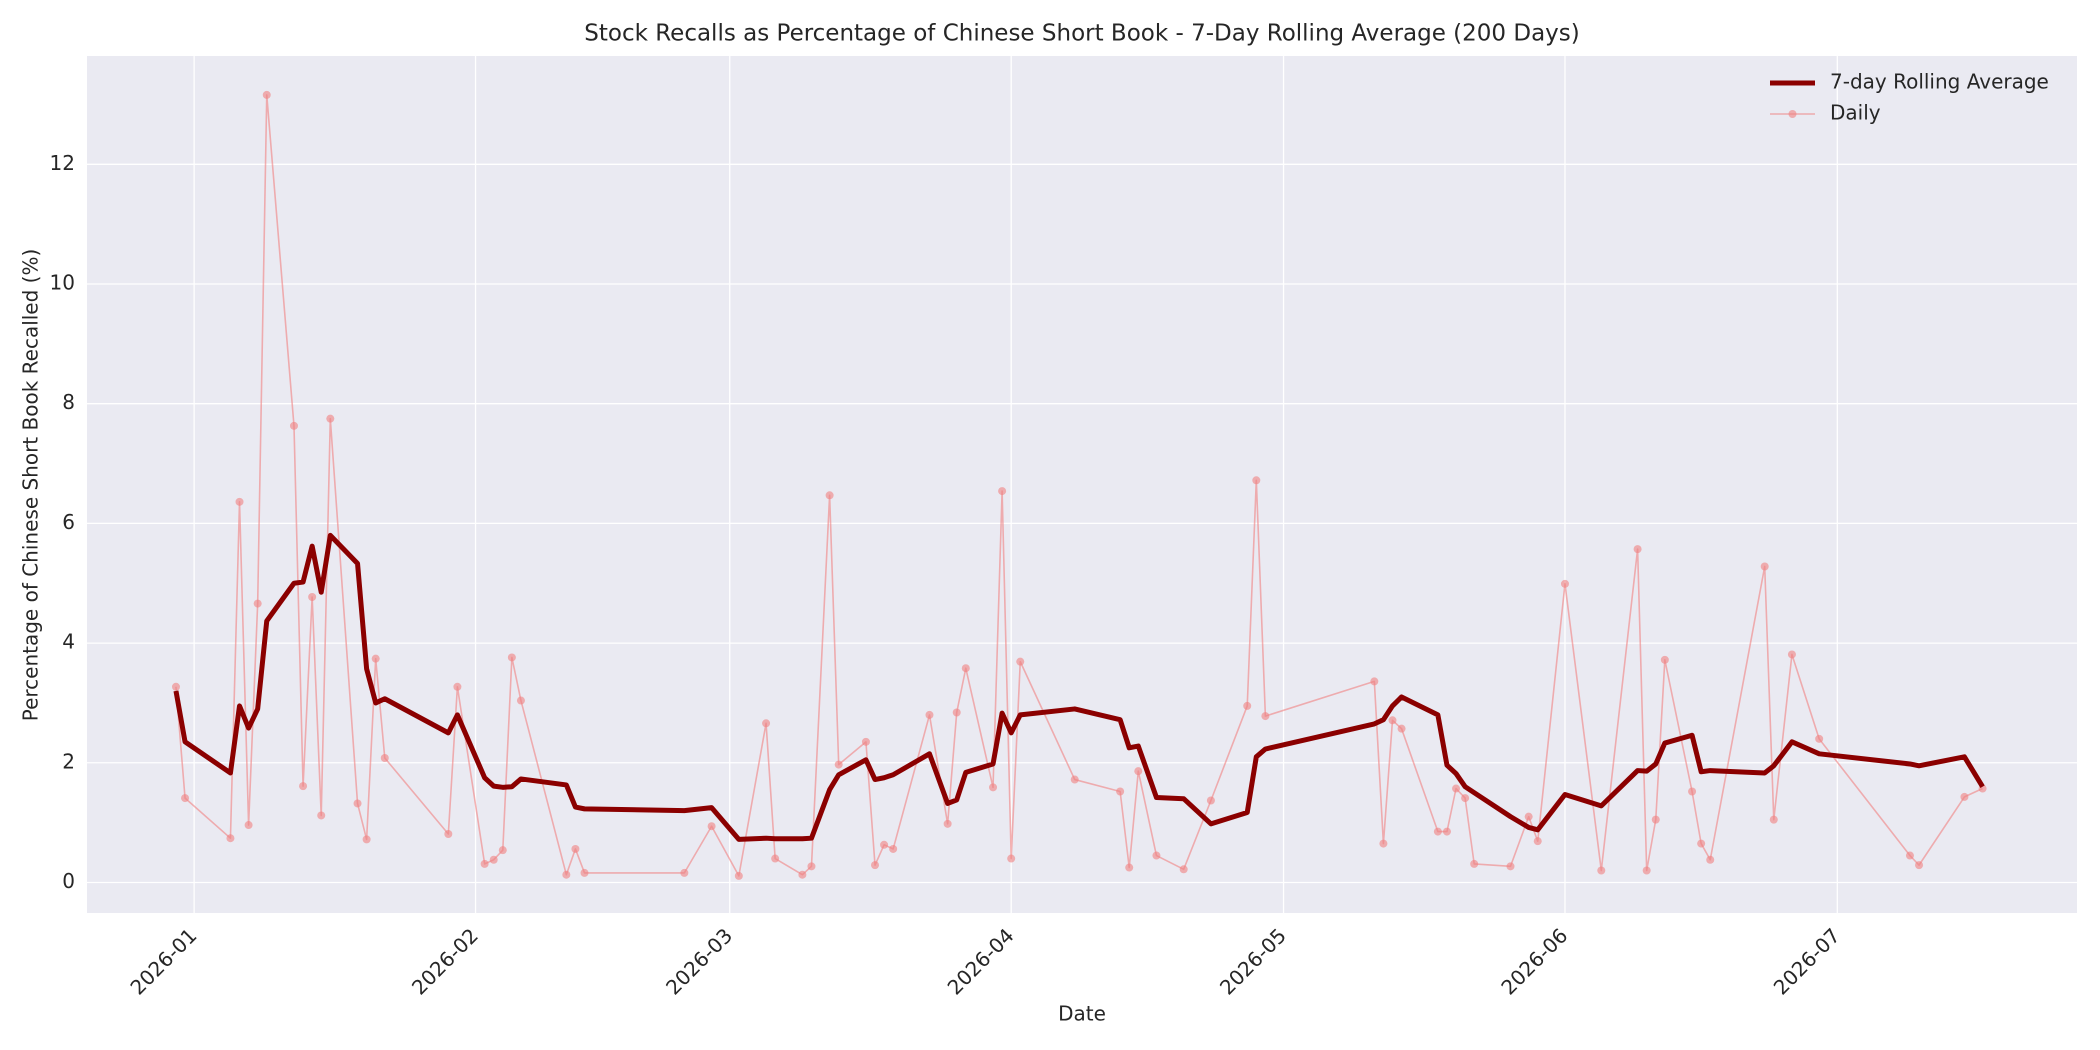  I want to click on x-tick-label: 2026-04, so click(981, 961).